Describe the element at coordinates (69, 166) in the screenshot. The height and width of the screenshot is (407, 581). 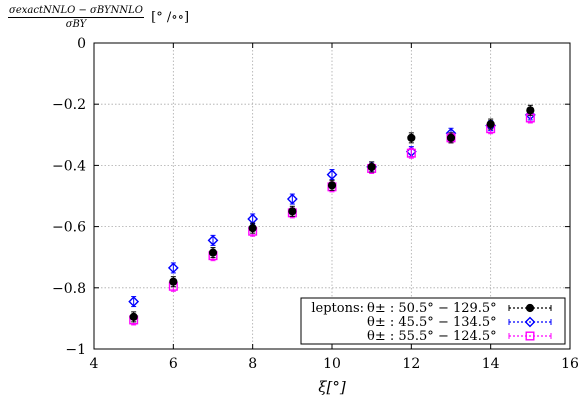
I see `y-tick-label: −0.4` at that location.